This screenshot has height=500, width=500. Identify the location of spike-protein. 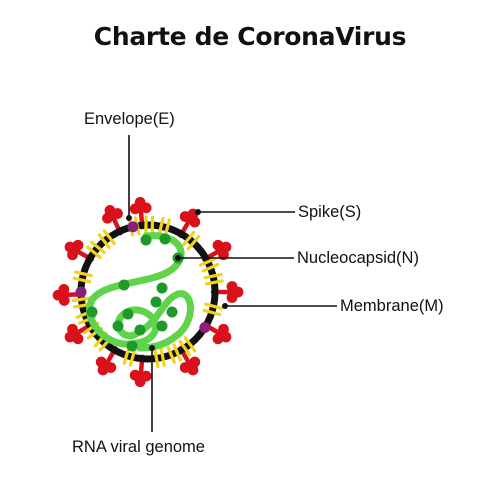
(112, 220).